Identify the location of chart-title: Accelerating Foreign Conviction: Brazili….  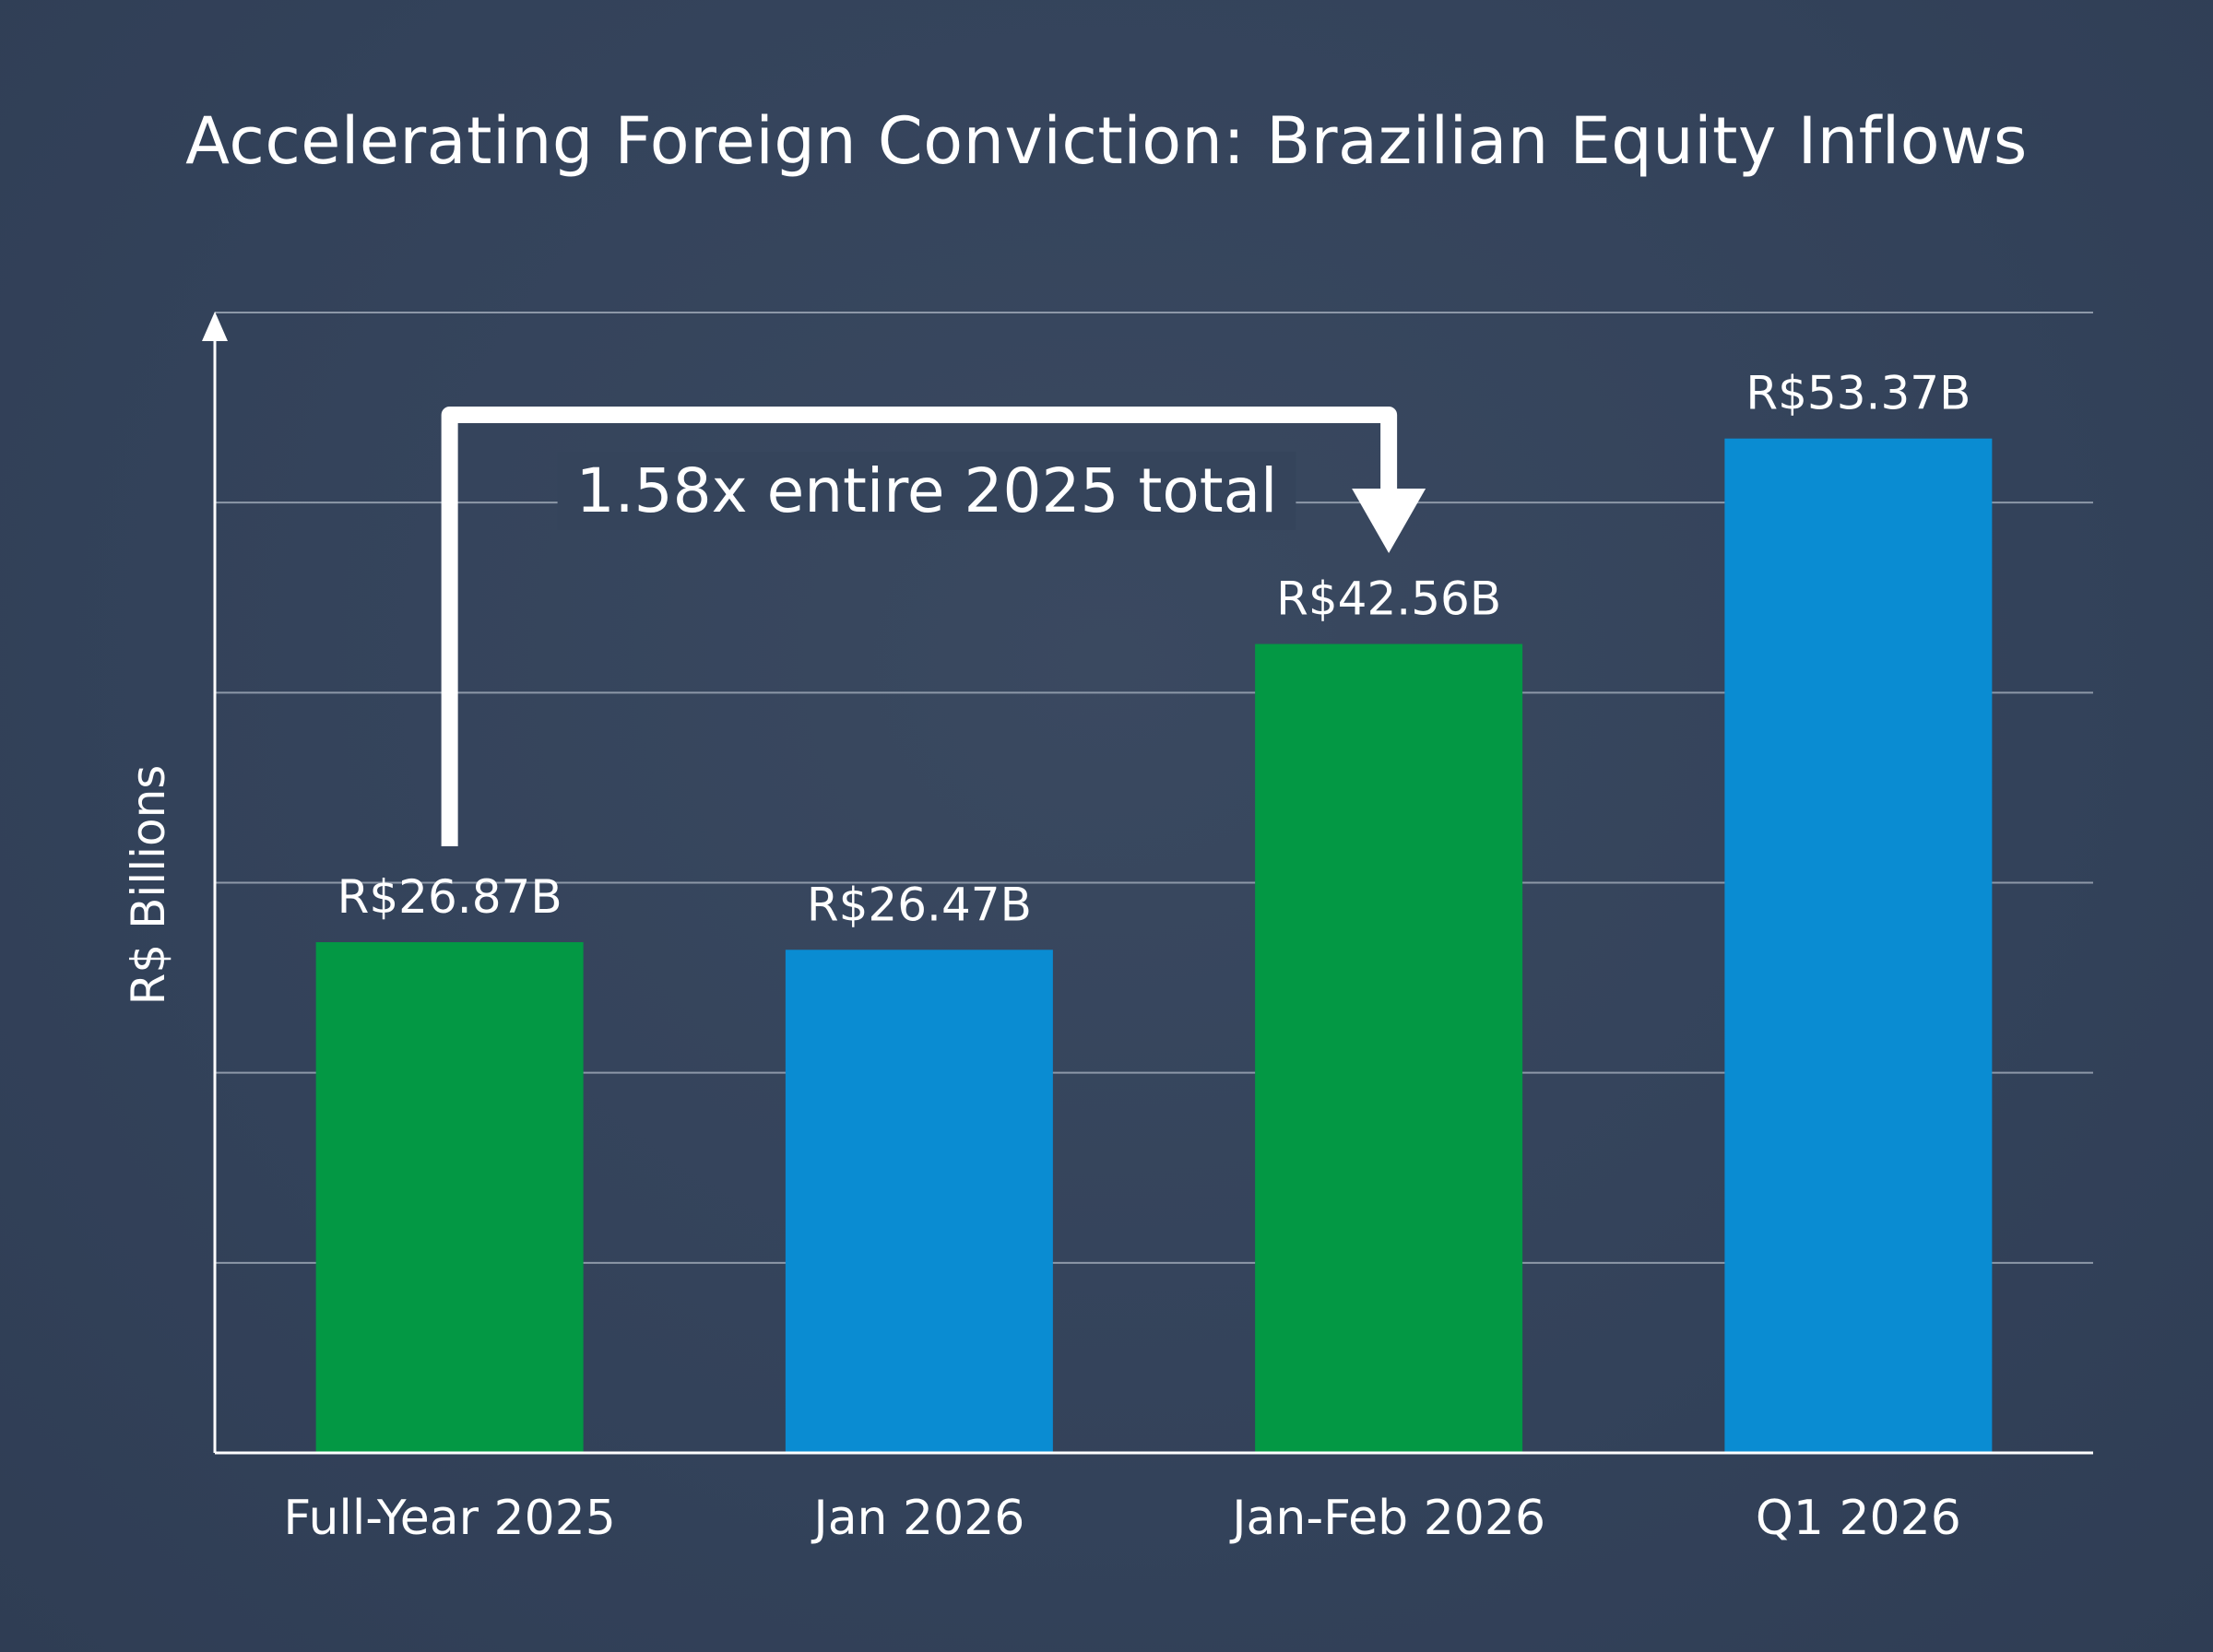
(1106, 141).